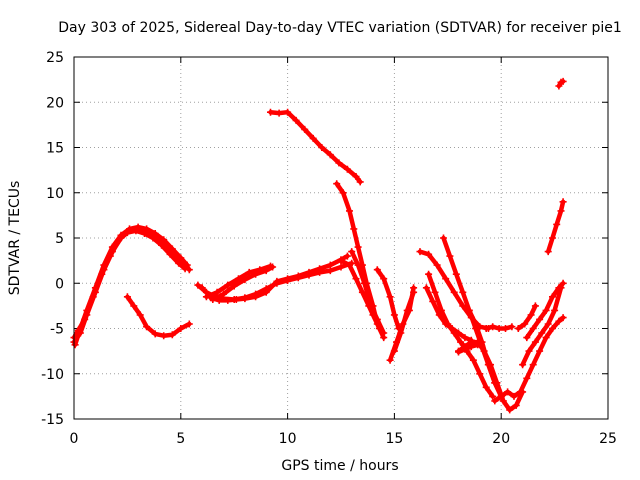 This screenshot has height=480, width=640. Describe the element at coordinates (55, 194) in the screenshot. I see `y-tick-label: 10` at that location.